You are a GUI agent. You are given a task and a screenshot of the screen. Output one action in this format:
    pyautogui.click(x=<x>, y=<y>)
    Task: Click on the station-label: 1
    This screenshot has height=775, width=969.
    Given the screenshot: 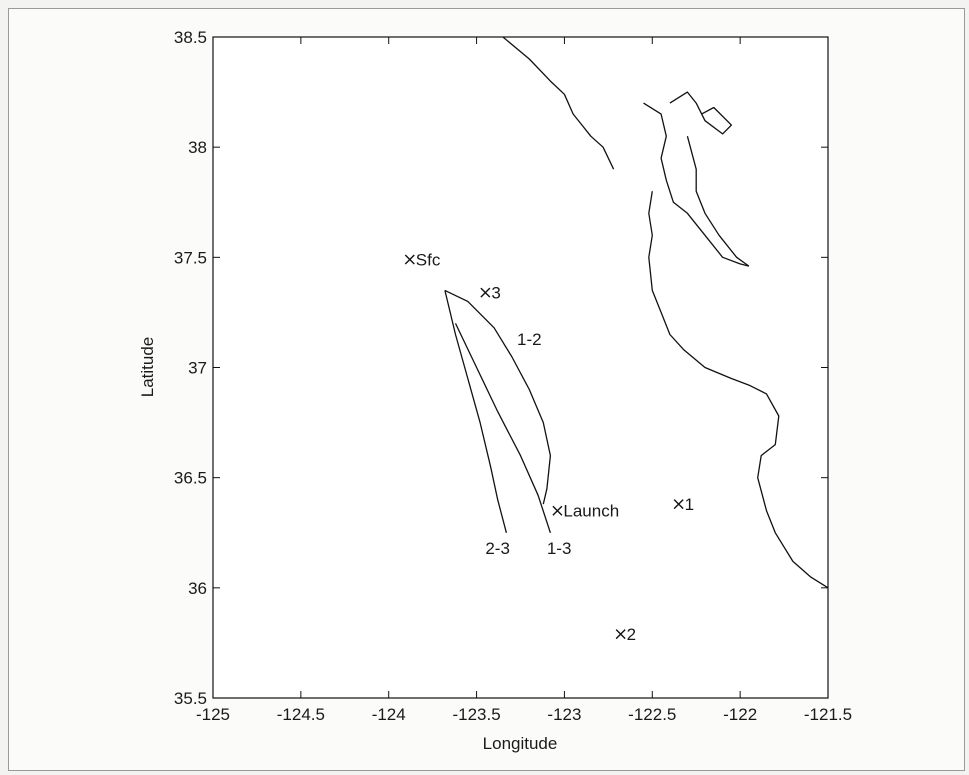 What is the action you would take?
    pyautogui.click(x=689, y=504)
    